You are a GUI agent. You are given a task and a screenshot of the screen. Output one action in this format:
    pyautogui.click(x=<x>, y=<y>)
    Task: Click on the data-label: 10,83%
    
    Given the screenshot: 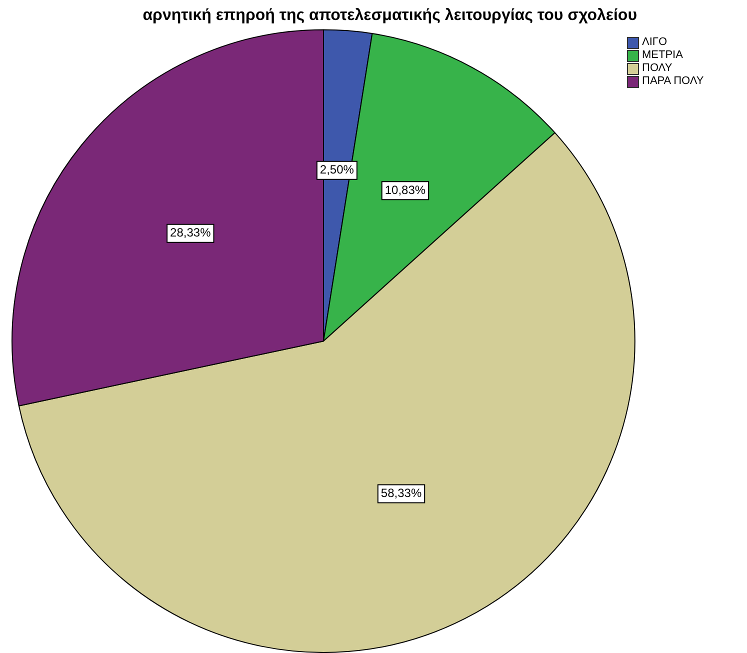 What is the action you would take?
    pyautogui.click(x=405, y=189)
    